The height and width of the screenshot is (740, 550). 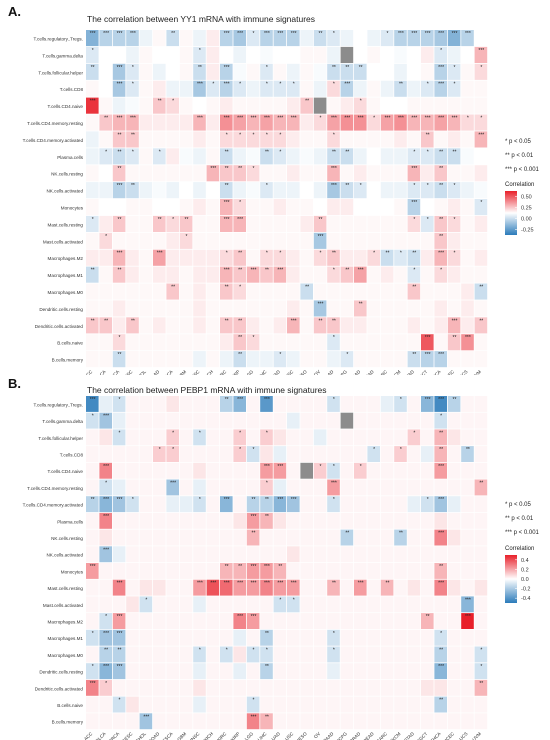 I want to click on column-label: PCPG, so click(x=341, y=372).